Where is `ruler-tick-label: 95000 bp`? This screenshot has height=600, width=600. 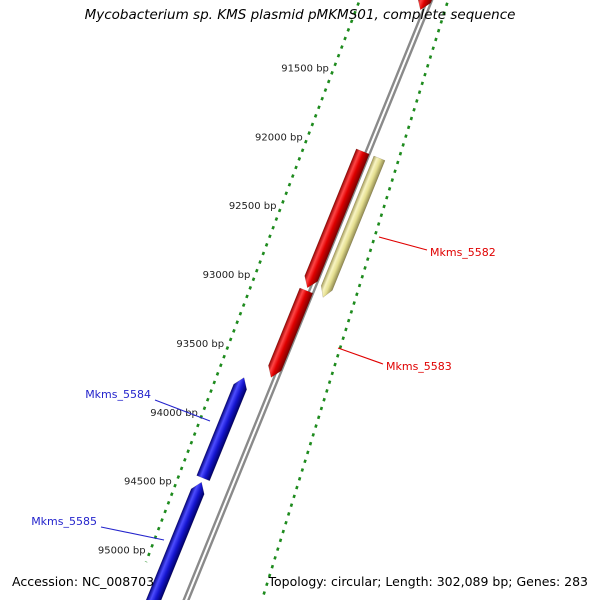 ruler-tick-label: 95000 bp is located at coordinates (122, 551).